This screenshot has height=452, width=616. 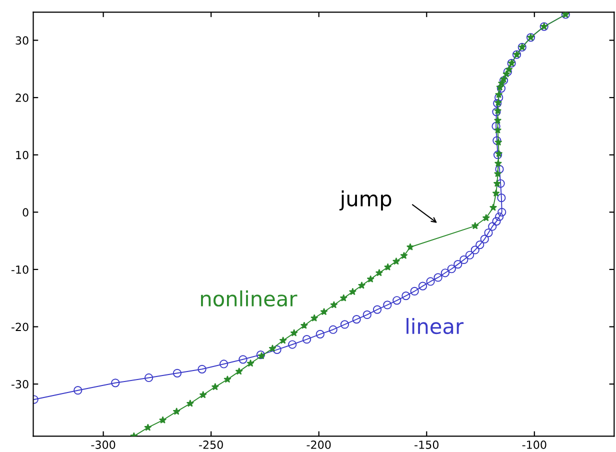 I want to click on x-tick-label: -200, so click(x=318, y=444).